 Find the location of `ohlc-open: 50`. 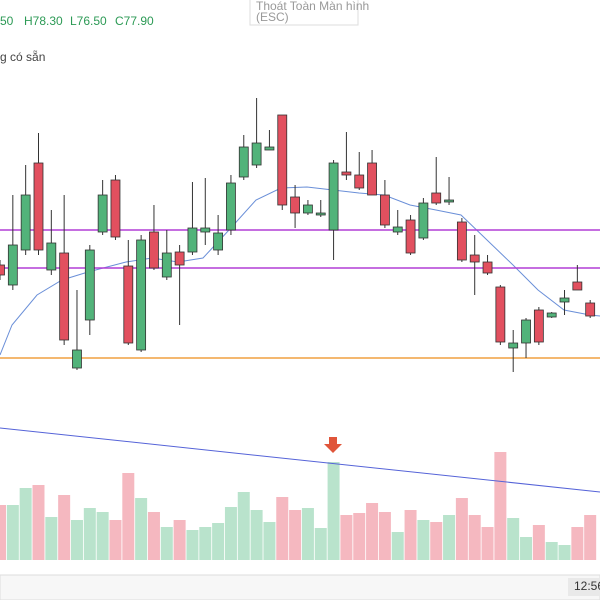

ohlc-open: 50 is located at coordinates (7, 21).